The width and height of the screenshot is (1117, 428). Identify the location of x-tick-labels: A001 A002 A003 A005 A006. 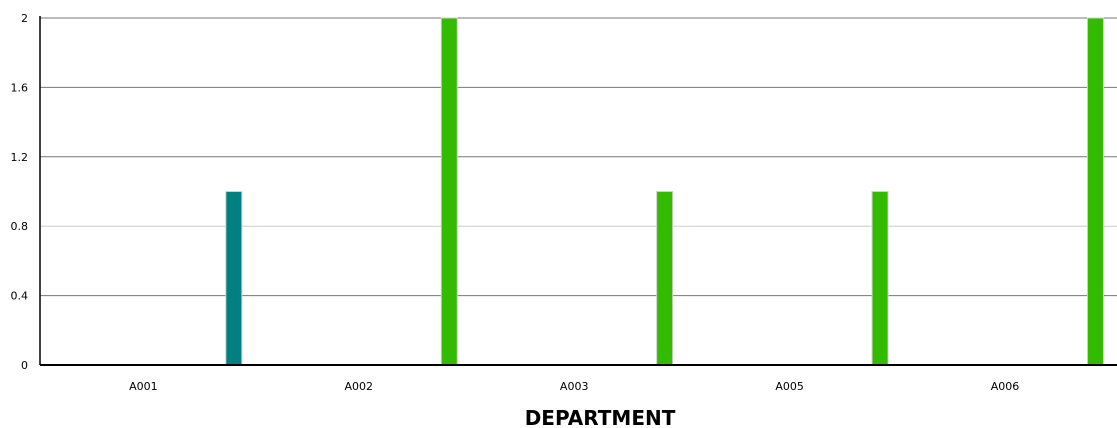
(574, 386).